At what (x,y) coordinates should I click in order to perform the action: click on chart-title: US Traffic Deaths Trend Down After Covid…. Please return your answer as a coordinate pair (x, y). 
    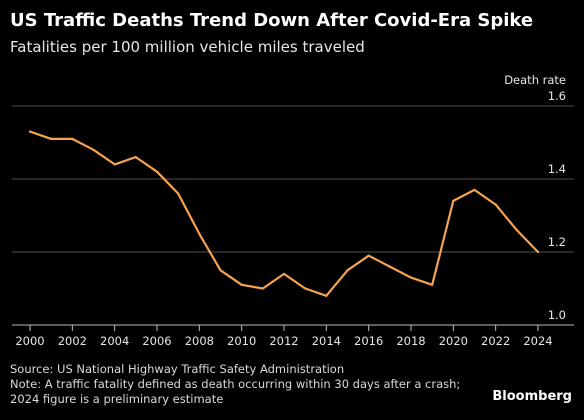
    Looking at the image, I should click on (272, 20).